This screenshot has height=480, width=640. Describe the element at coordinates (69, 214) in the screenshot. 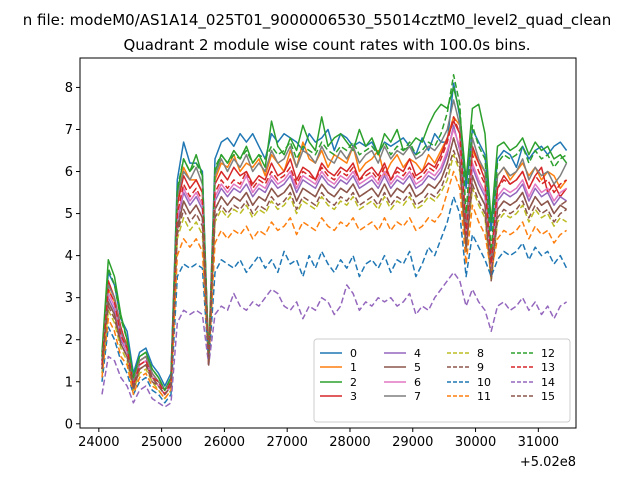

I see `y-tick-label: 5` at that location.